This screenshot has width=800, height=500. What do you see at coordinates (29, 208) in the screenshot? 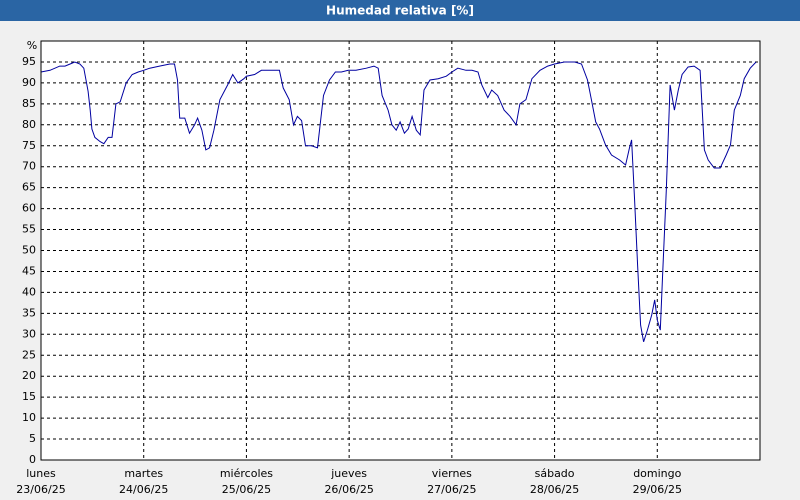
I see `y-tick-label: 60` at bounding box center [29, 208].